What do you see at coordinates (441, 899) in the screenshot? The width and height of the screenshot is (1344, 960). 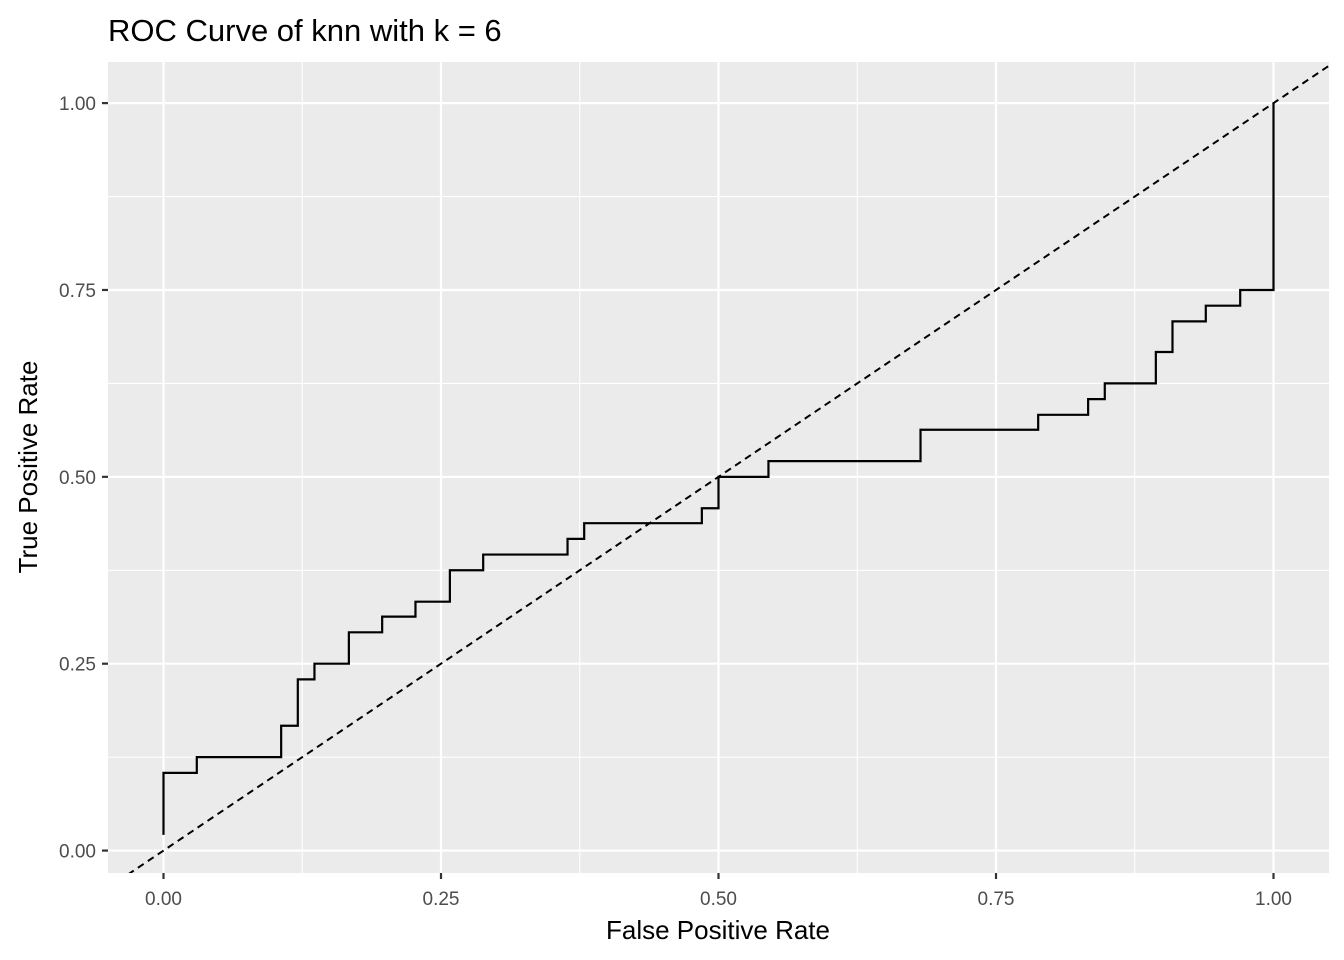 I see `x-tick-label: 0.25` at bounding box center [441, 899].